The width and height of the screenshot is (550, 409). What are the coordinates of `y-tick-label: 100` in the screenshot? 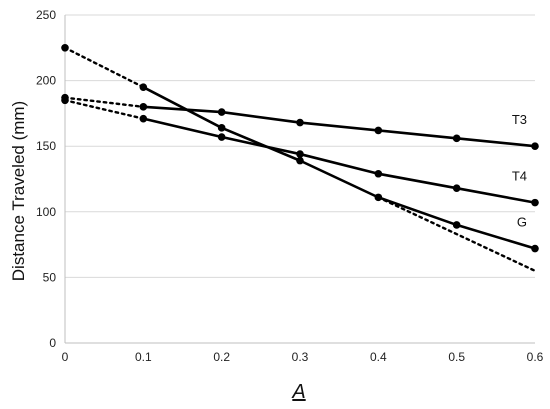 It's located at (46, 212).